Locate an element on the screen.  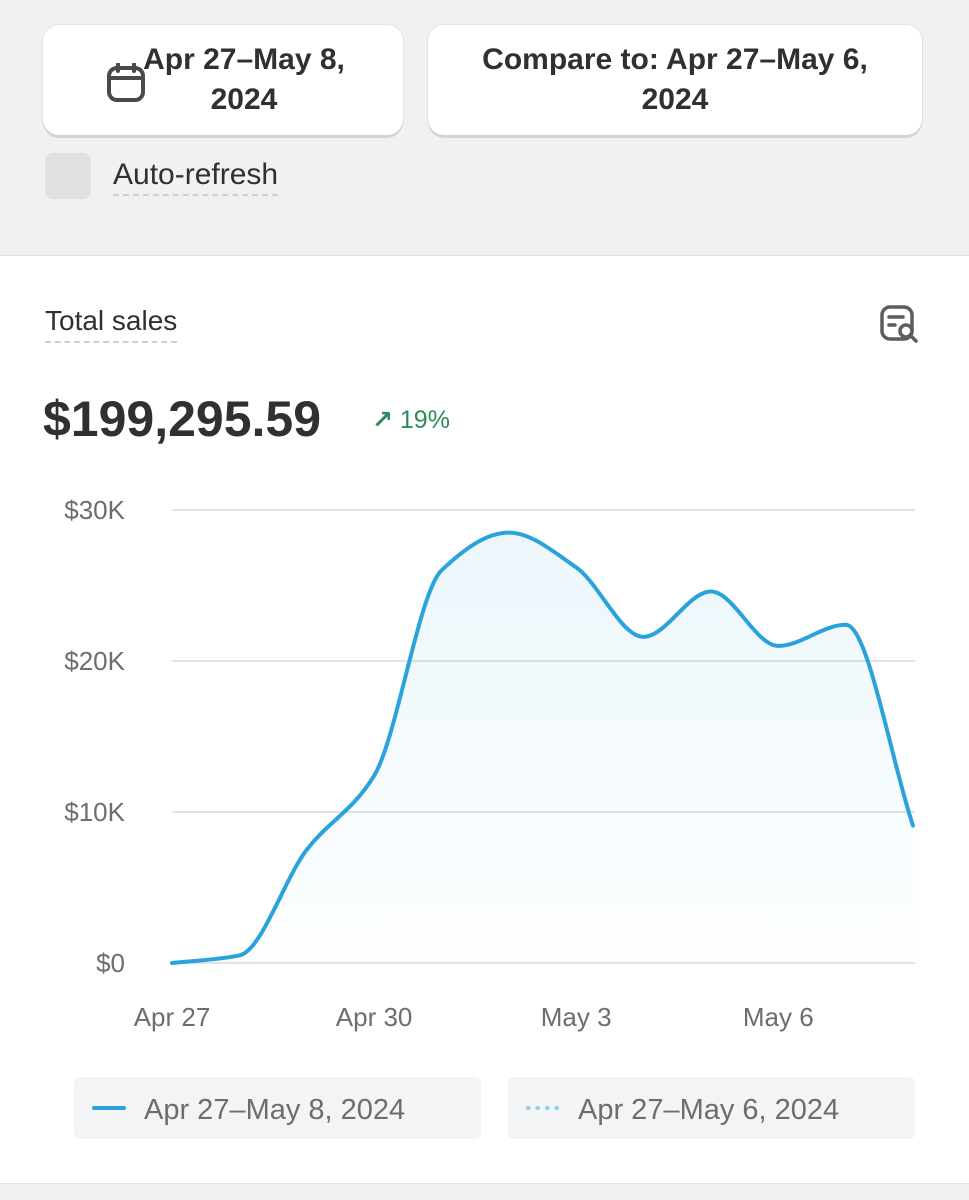
compare-text: Compare to: Apr 27–May 6, 2024 is located at coordinates (675, 79).